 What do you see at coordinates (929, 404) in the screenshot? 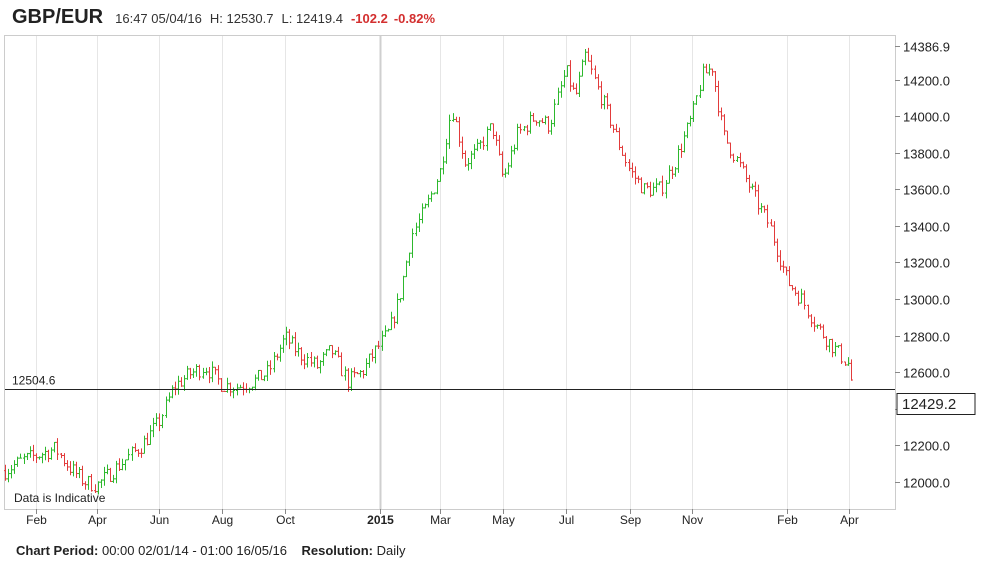
I see `last-price-label: 12429.2` at bounding box center [929, 404].